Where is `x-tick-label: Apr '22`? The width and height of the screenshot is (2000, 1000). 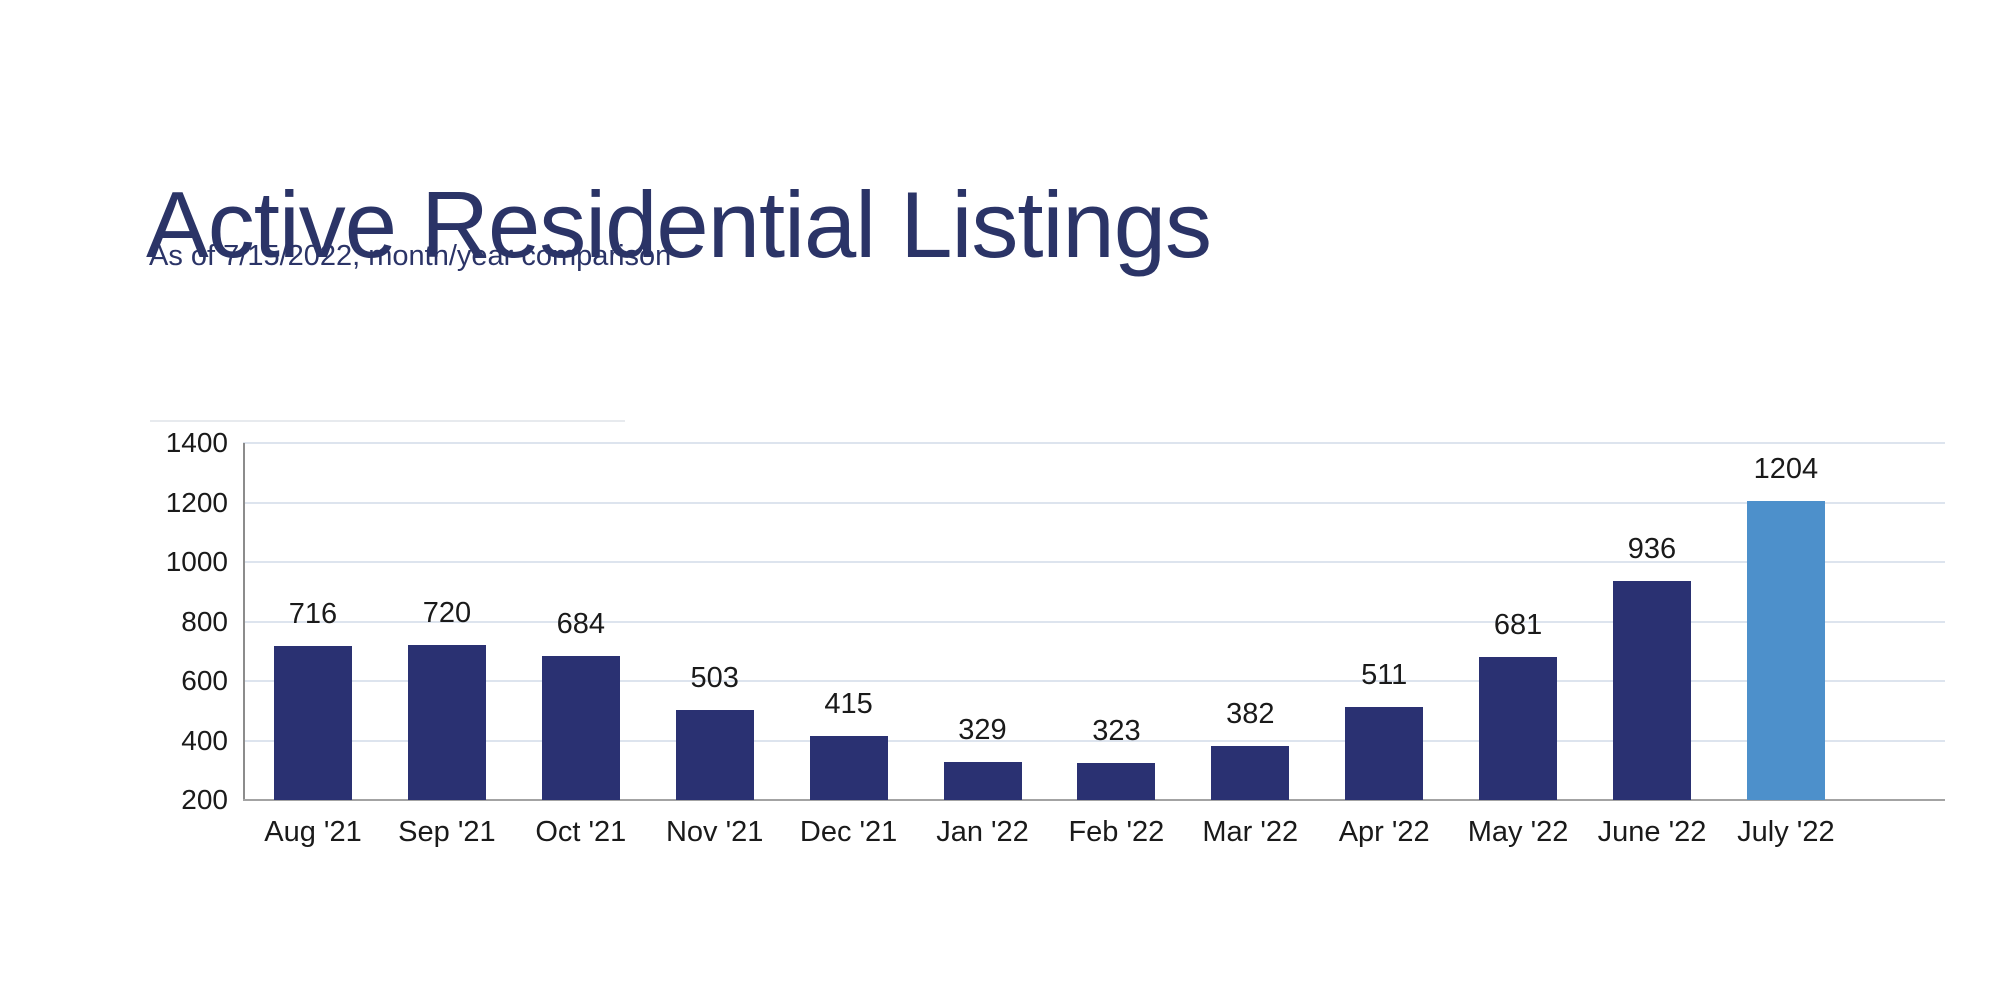 x-tick-label: Apr '22 is located at coordinates (1384, 832).